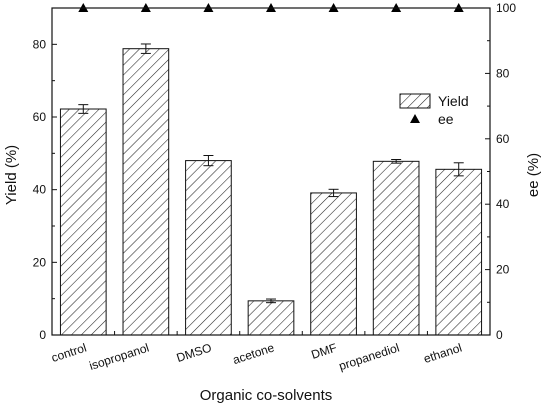  Describe the element at coordinates (266, 395) in the screenshot. I see `x-axis-label: Organic co-solvents` at that location.